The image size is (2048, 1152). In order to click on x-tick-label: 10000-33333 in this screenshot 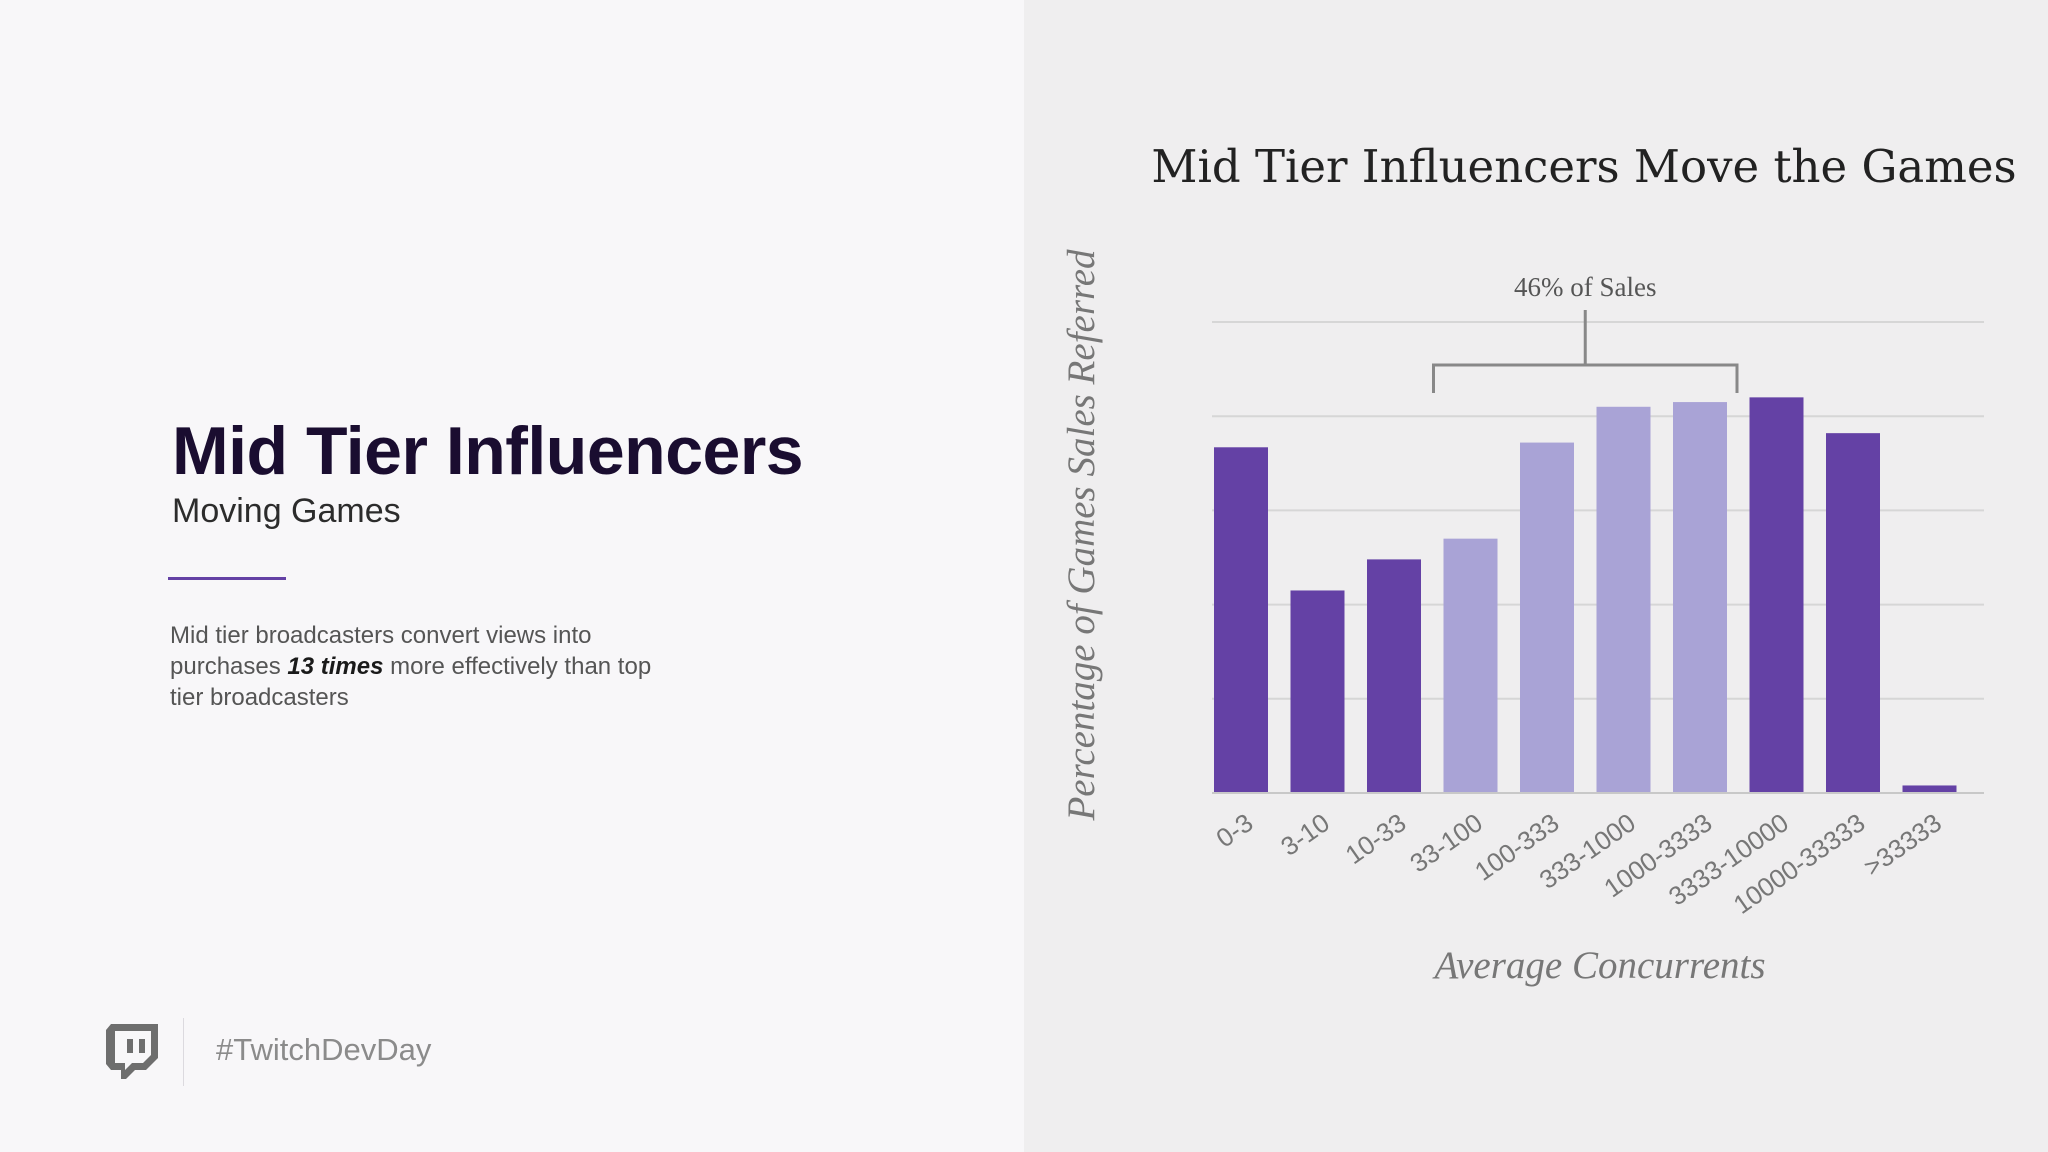, I will do `click(1799, 863)`.